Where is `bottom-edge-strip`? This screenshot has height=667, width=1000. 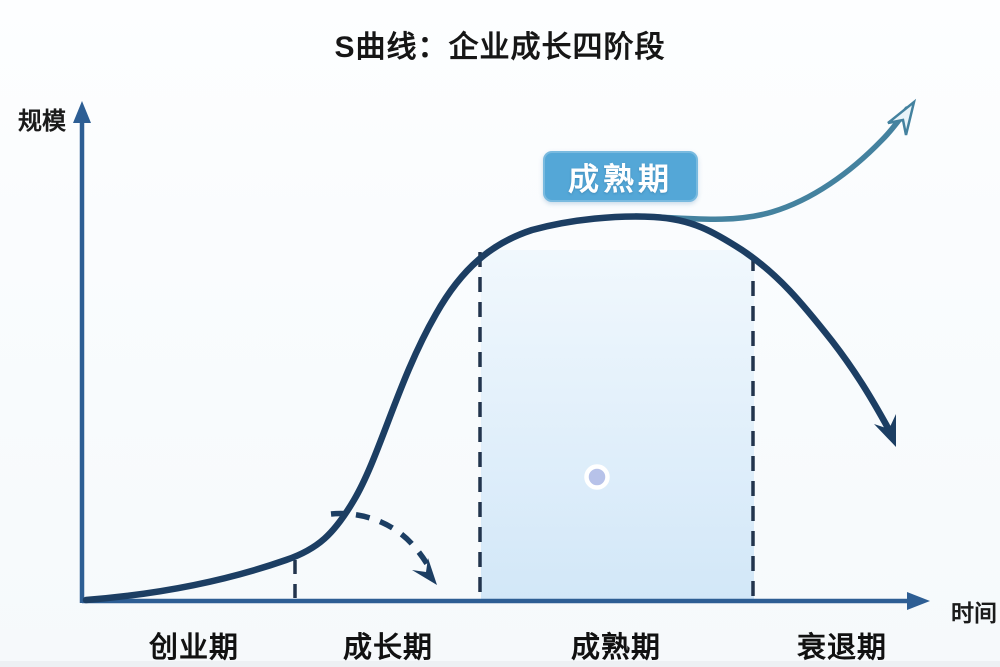 bottom-edge-strip is located at coordinates (500, 664).